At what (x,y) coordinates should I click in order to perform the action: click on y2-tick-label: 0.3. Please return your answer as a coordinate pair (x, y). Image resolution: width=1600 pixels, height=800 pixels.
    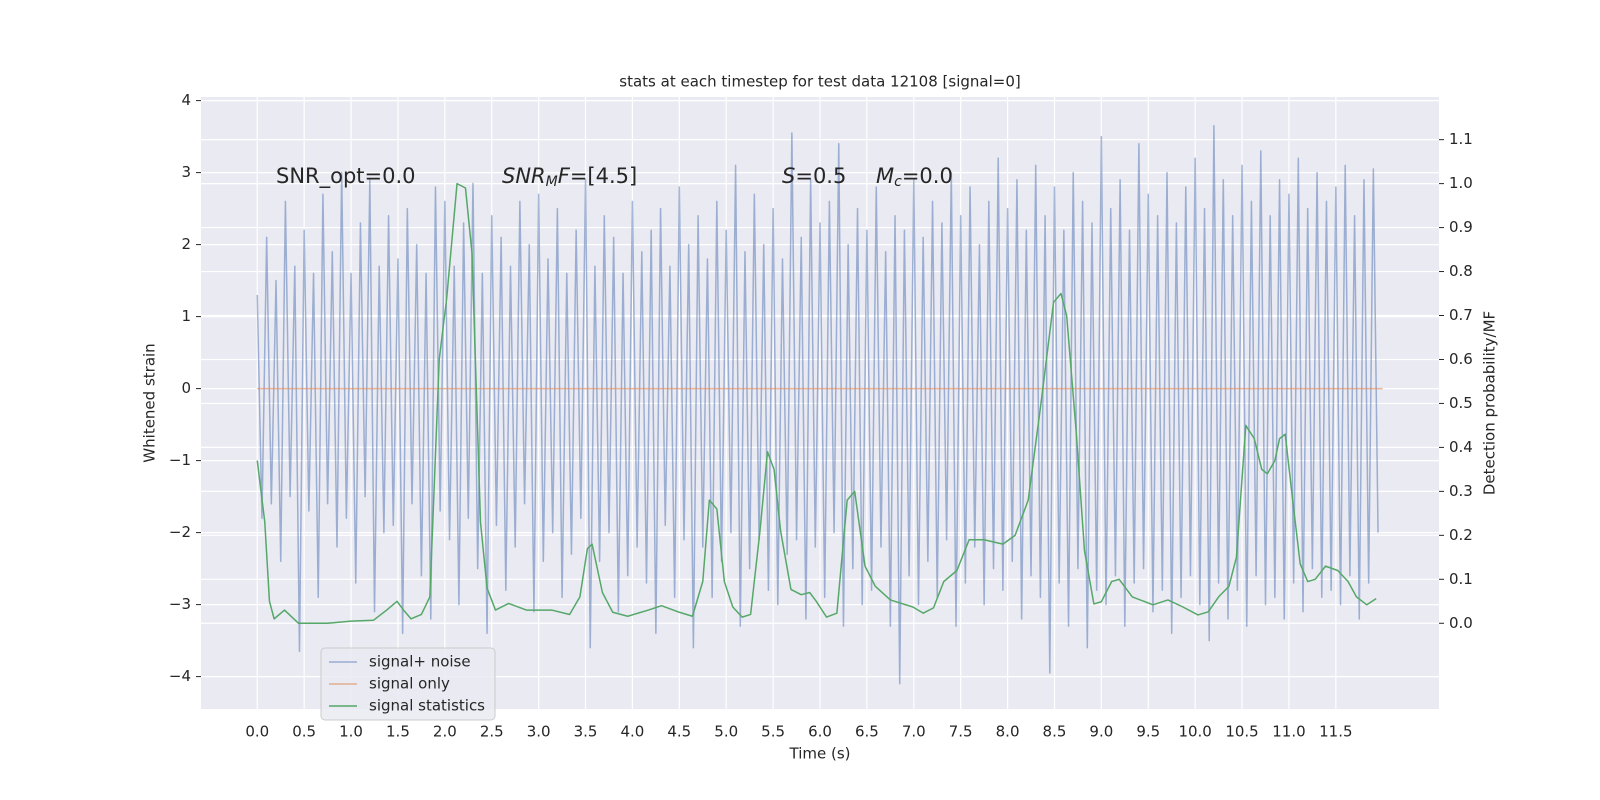
    Looking at the image, I should click on (1461, 491).